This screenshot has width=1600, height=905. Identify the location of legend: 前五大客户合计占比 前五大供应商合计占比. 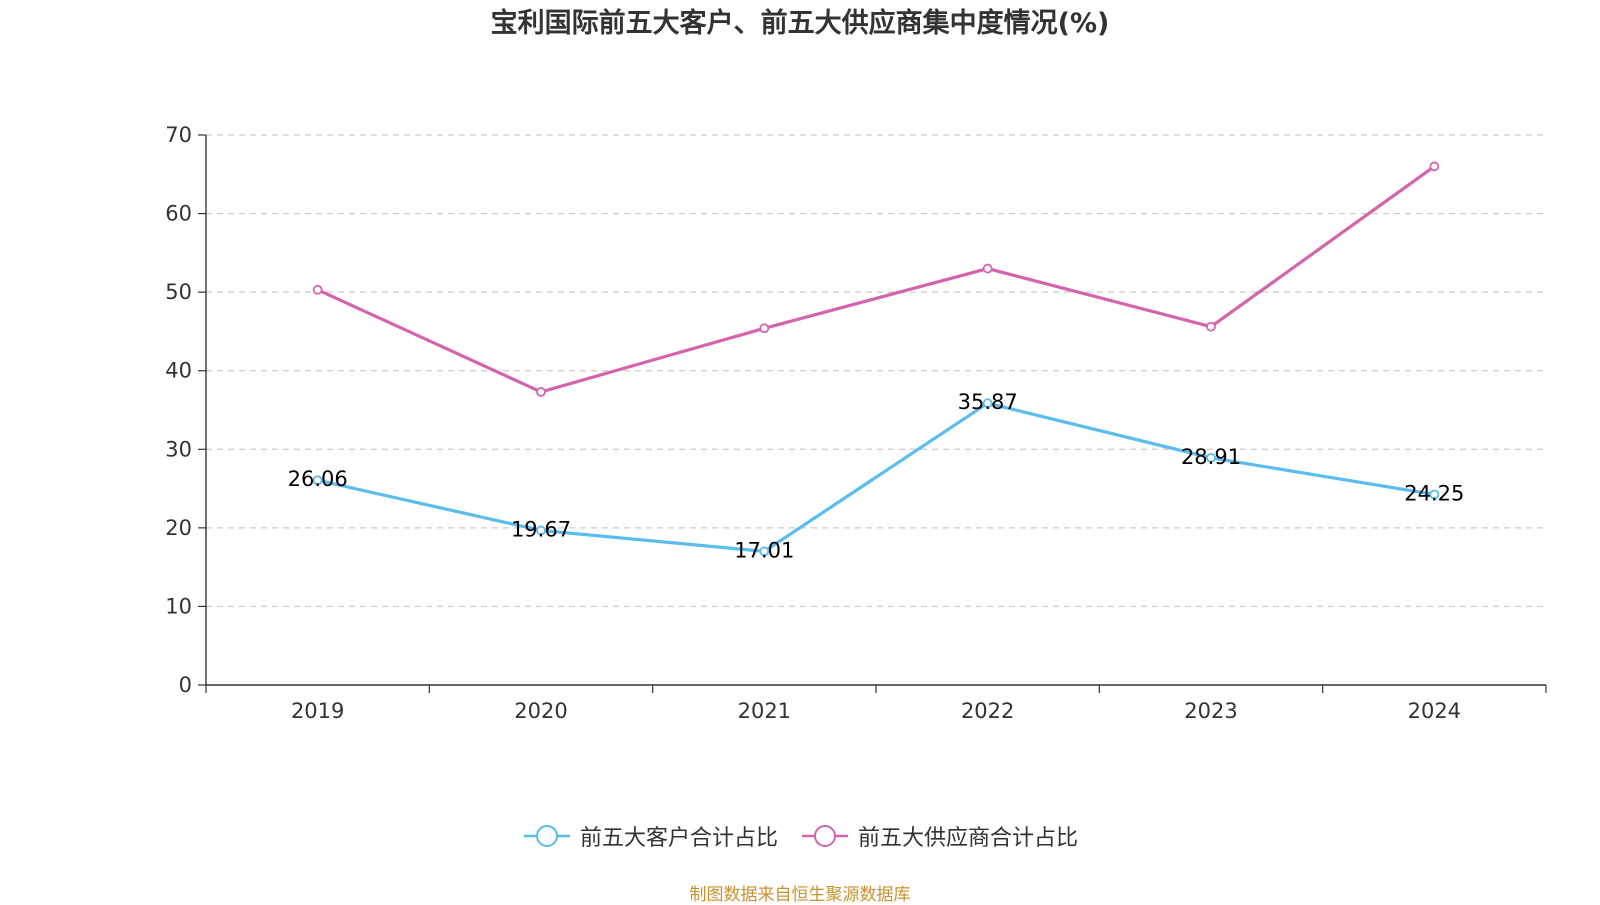
(800, 836).